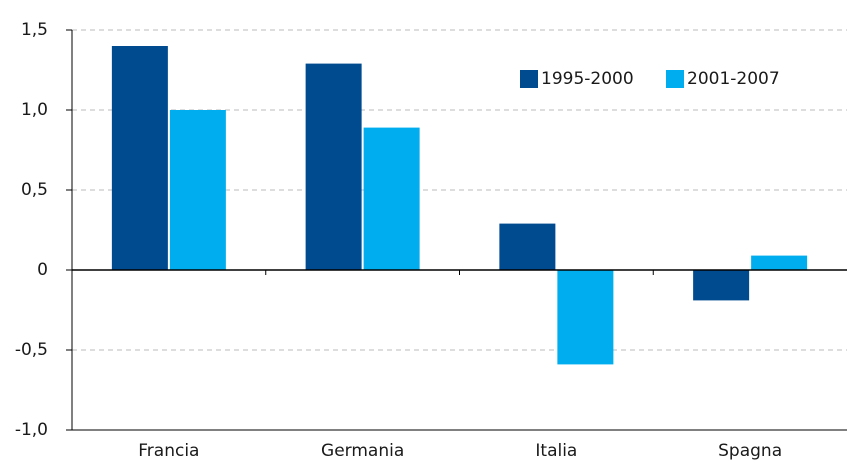 This screenshot has width=847, height=469. What do you see at coordinates (750, 451) in the screenshot?
I see `x-tick-label: Spagna` at bounding box center [750, 451].